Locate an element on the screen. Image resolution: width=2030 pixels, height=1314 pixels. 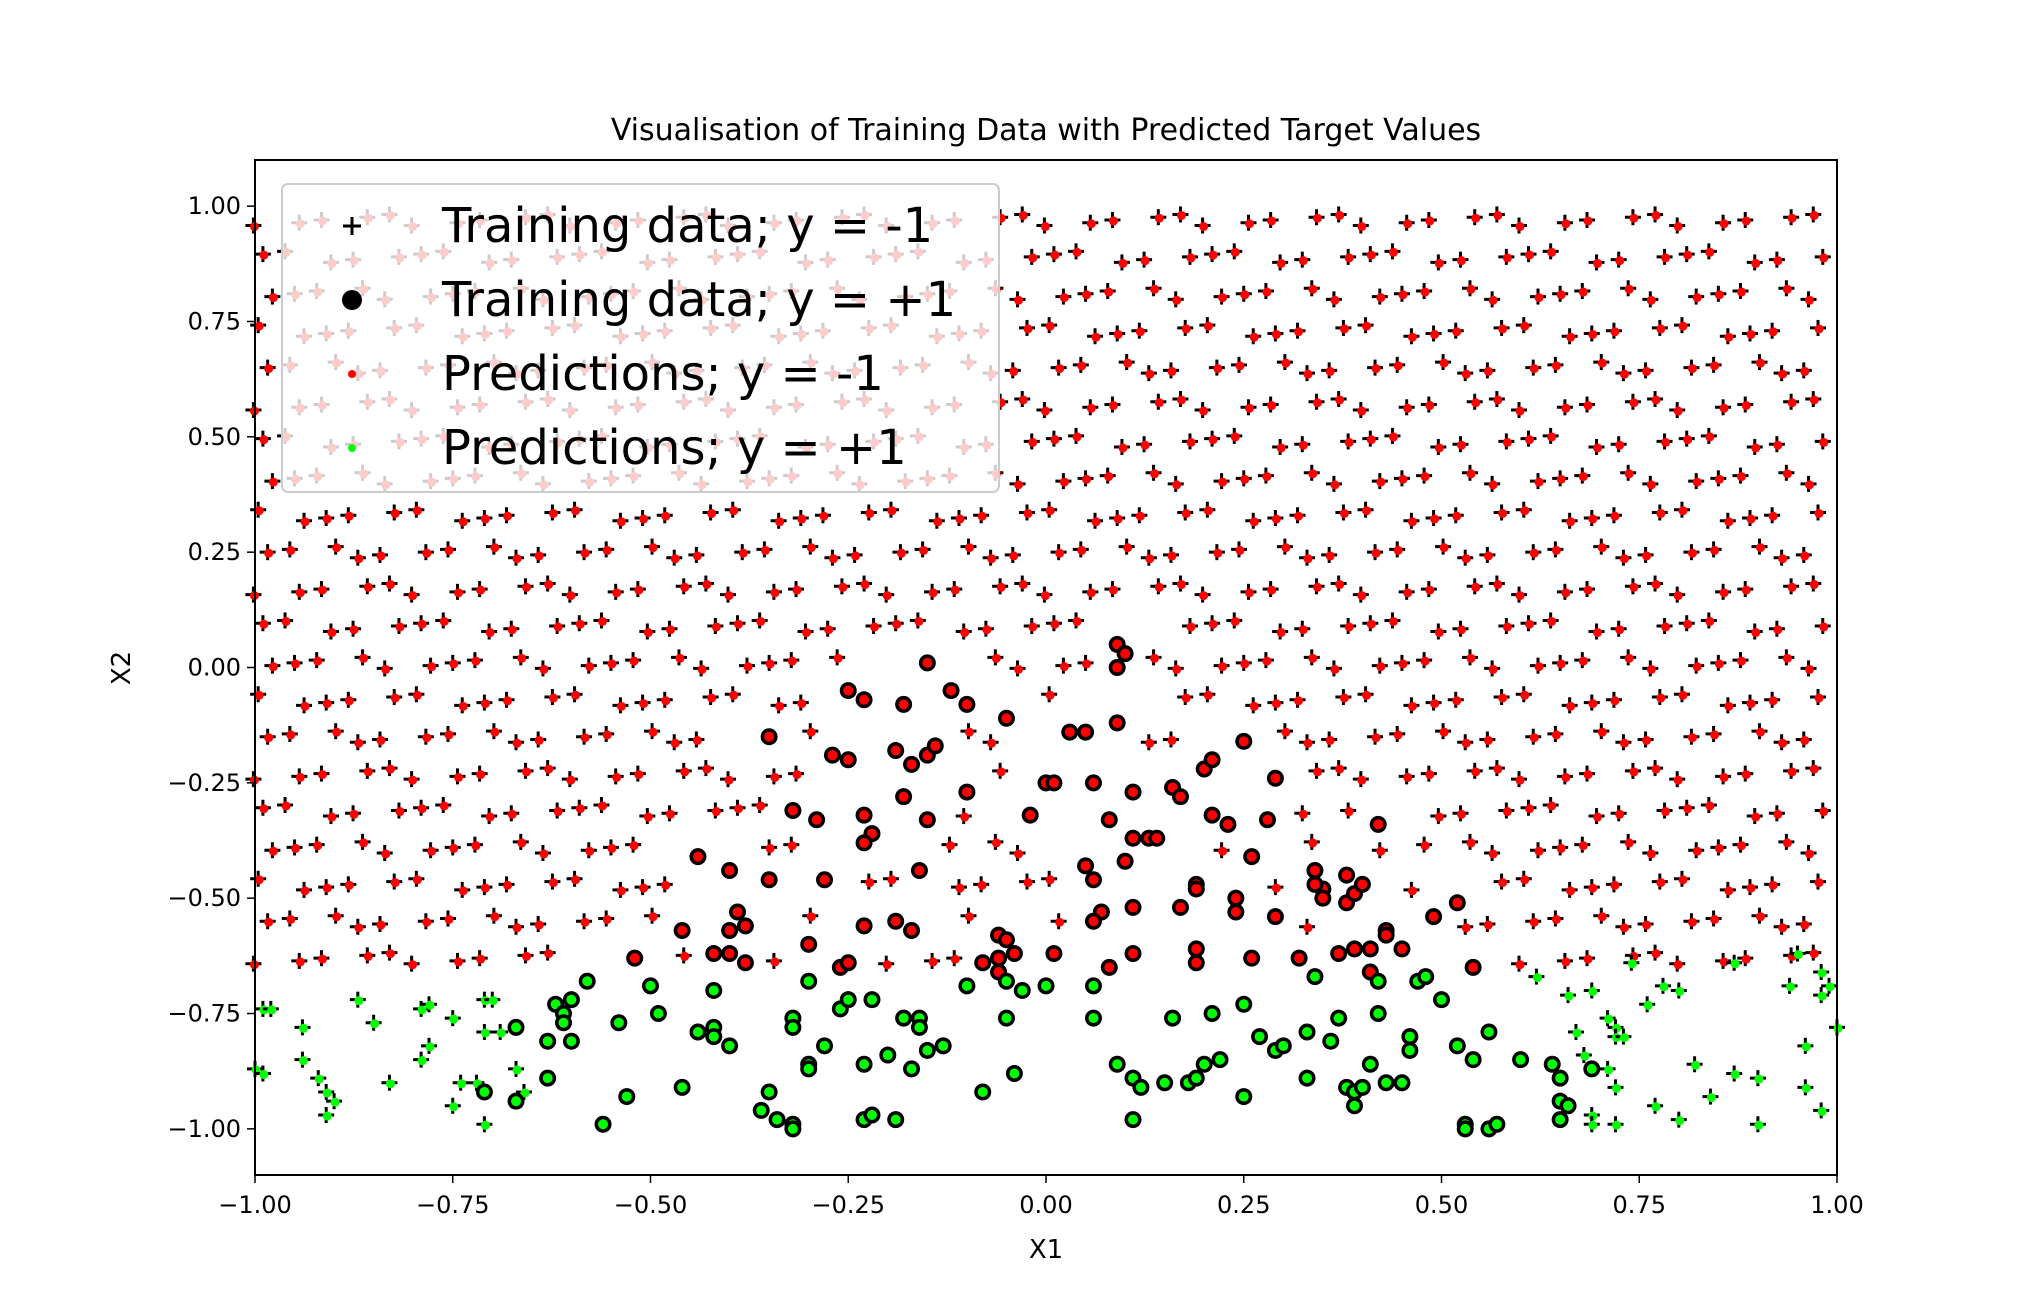
legend-label: Predictions; y = +1 is located at coordinates (674, 448).